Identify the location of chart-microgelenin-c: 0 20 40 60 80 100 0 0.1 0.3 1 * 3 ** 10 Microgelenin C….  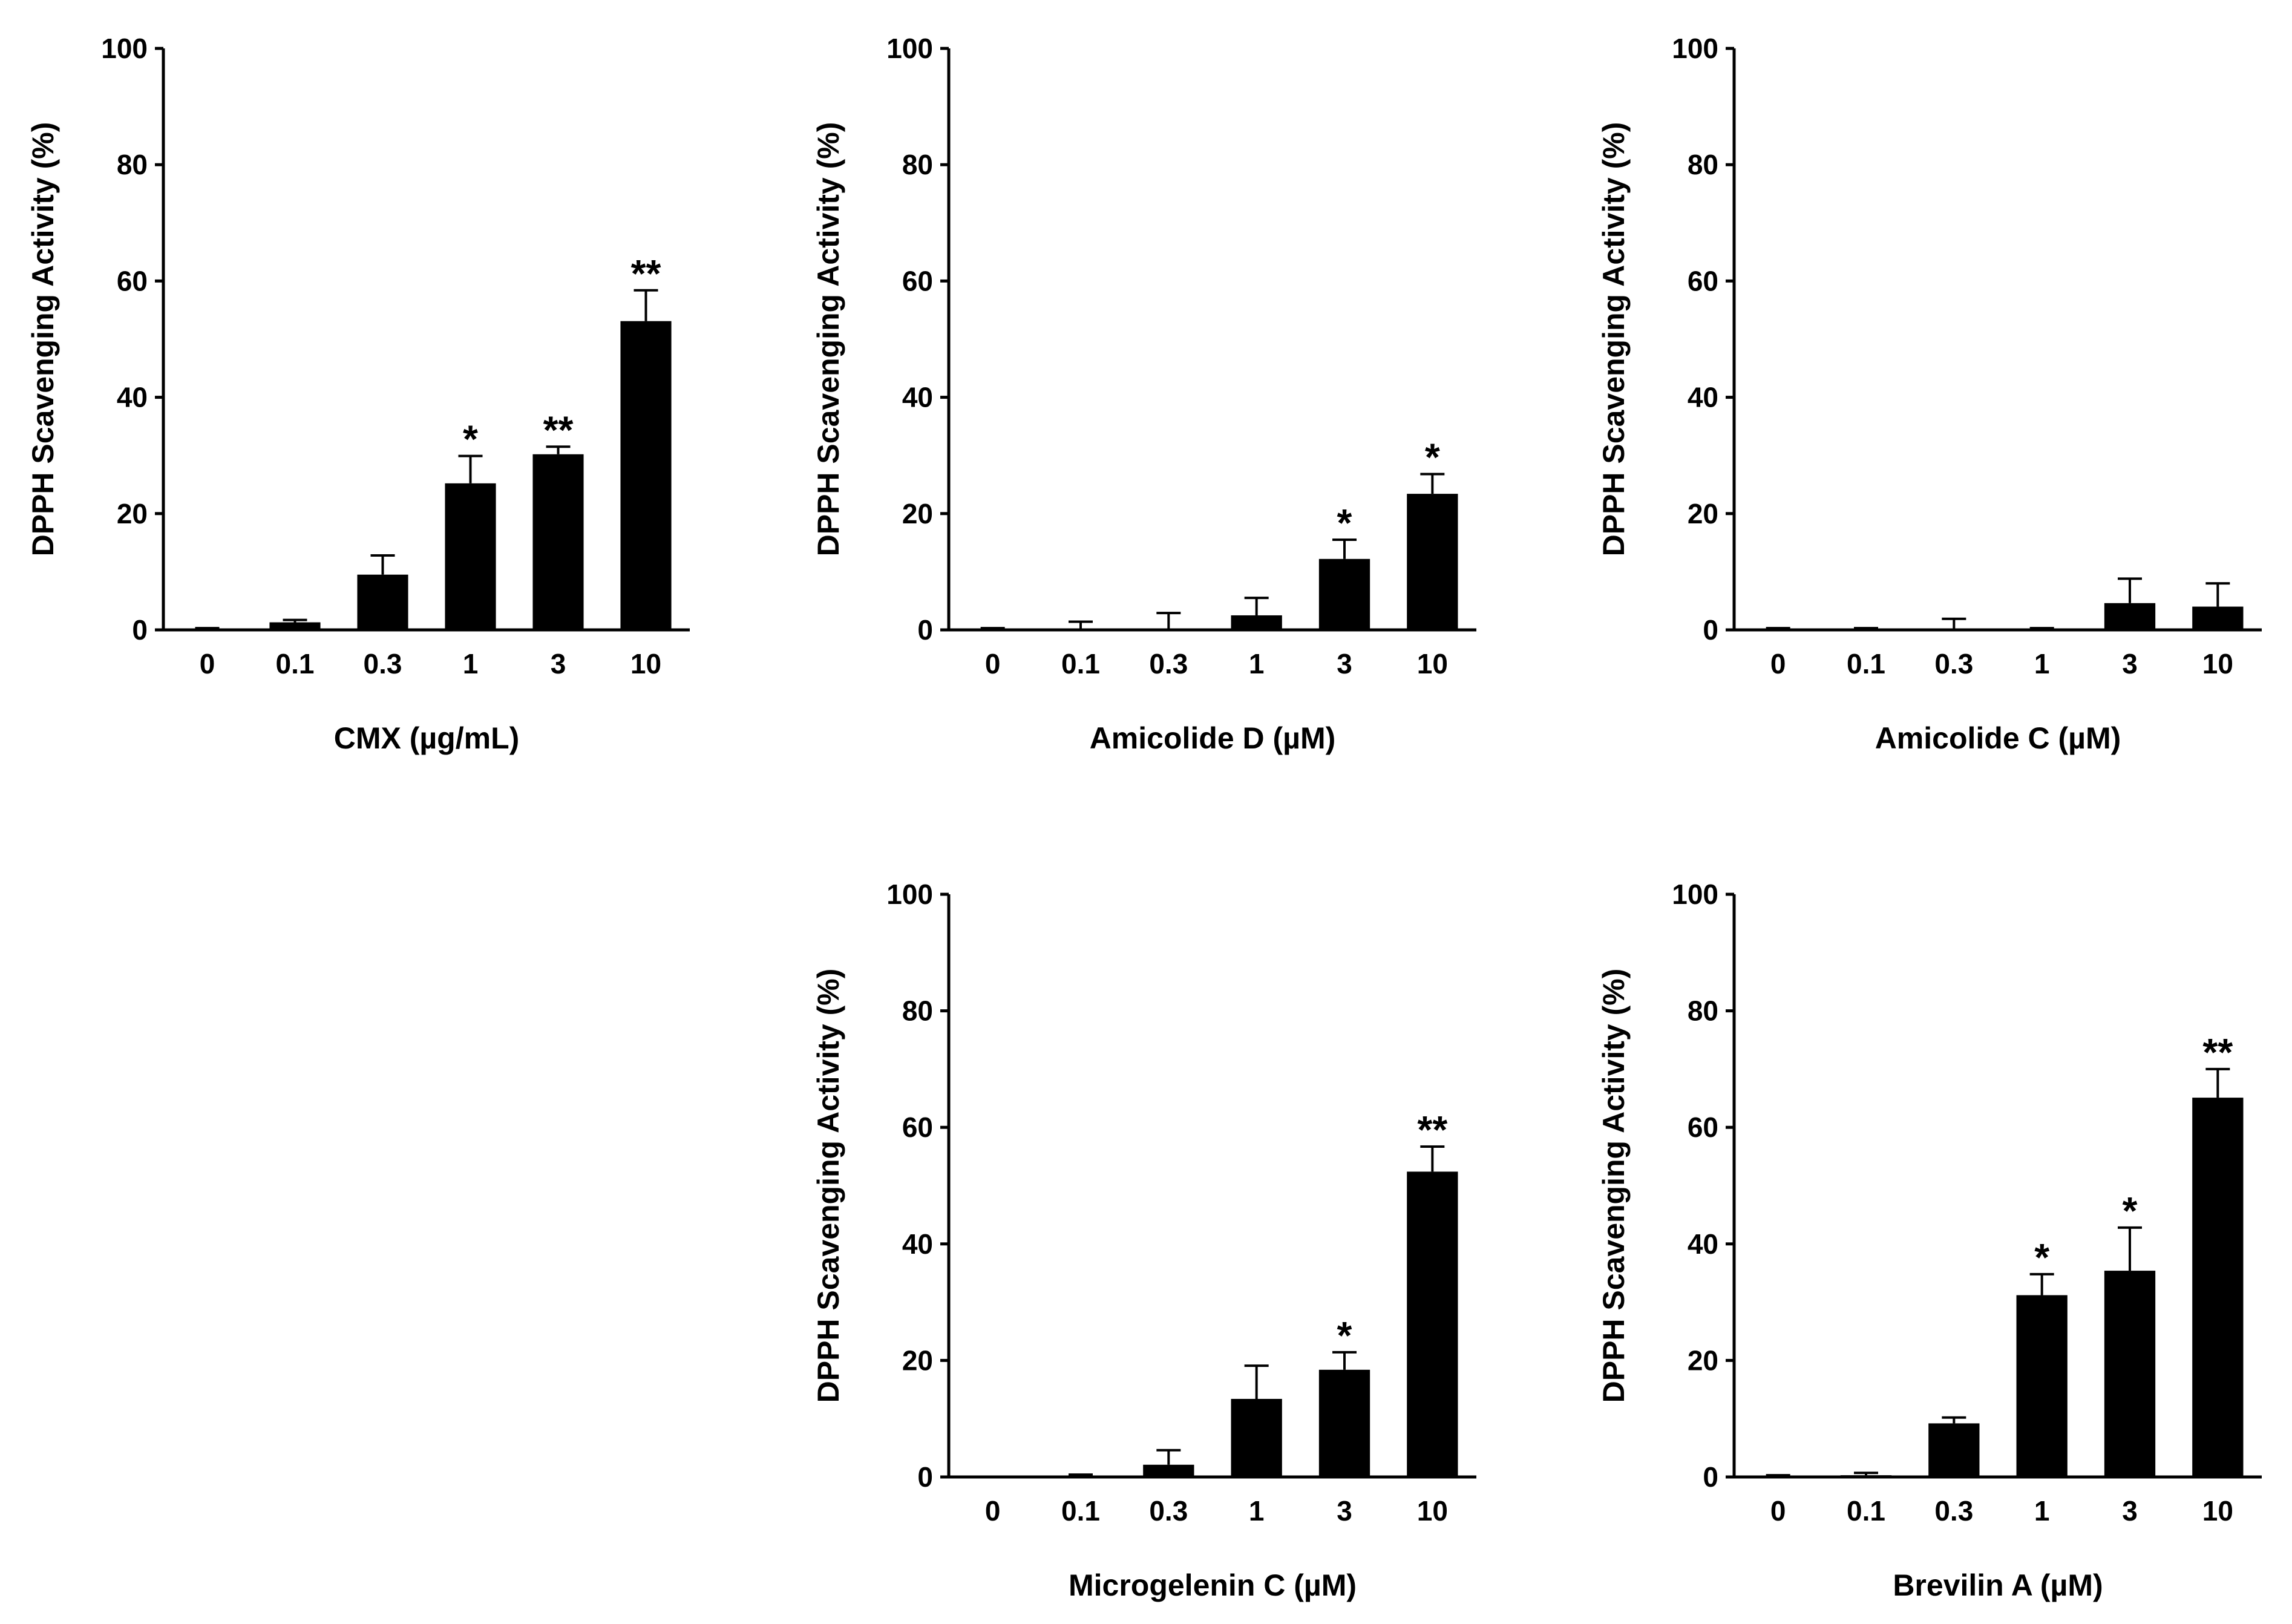
(1144, 1240).